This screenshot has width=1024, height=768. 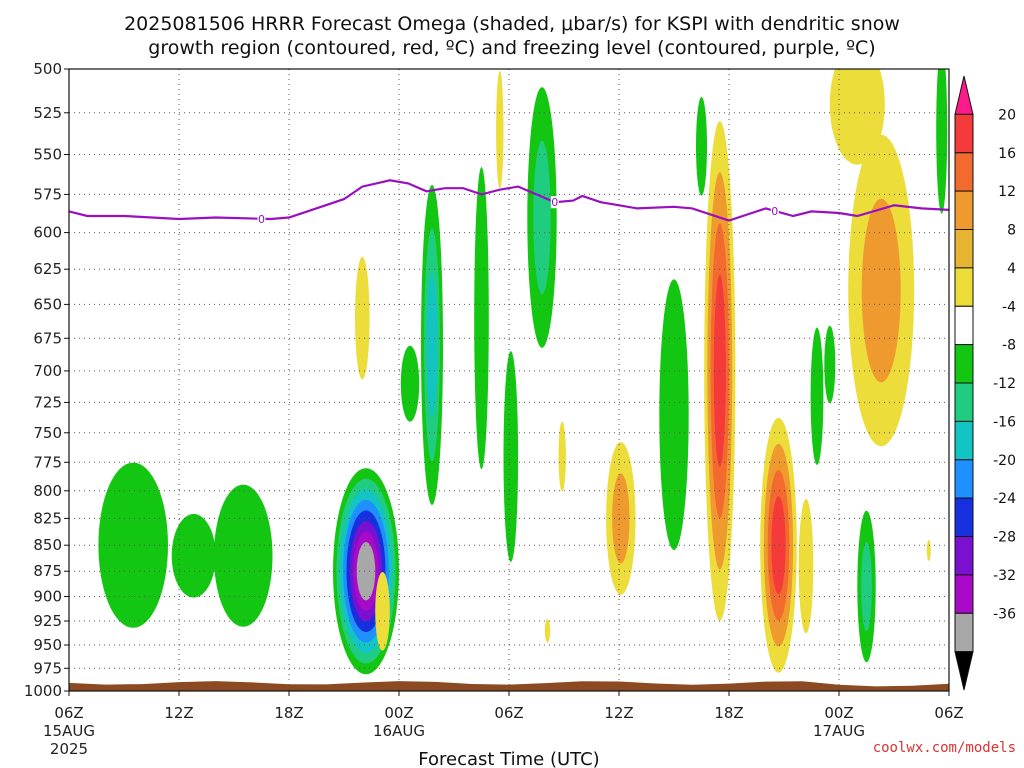 What do you see at coordinates (47, 155) in the screenshot?
I see `y-tick-label: 550` at bounding box center [47, 155].